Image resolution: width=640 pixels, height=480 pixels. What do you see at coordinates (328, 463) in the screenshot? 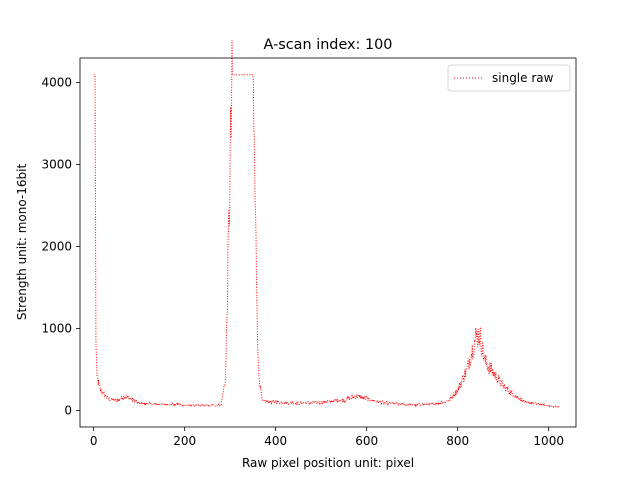
I see `x-axis-label: Raw pixel position unit: pixel` at bounding box center [328, 463].